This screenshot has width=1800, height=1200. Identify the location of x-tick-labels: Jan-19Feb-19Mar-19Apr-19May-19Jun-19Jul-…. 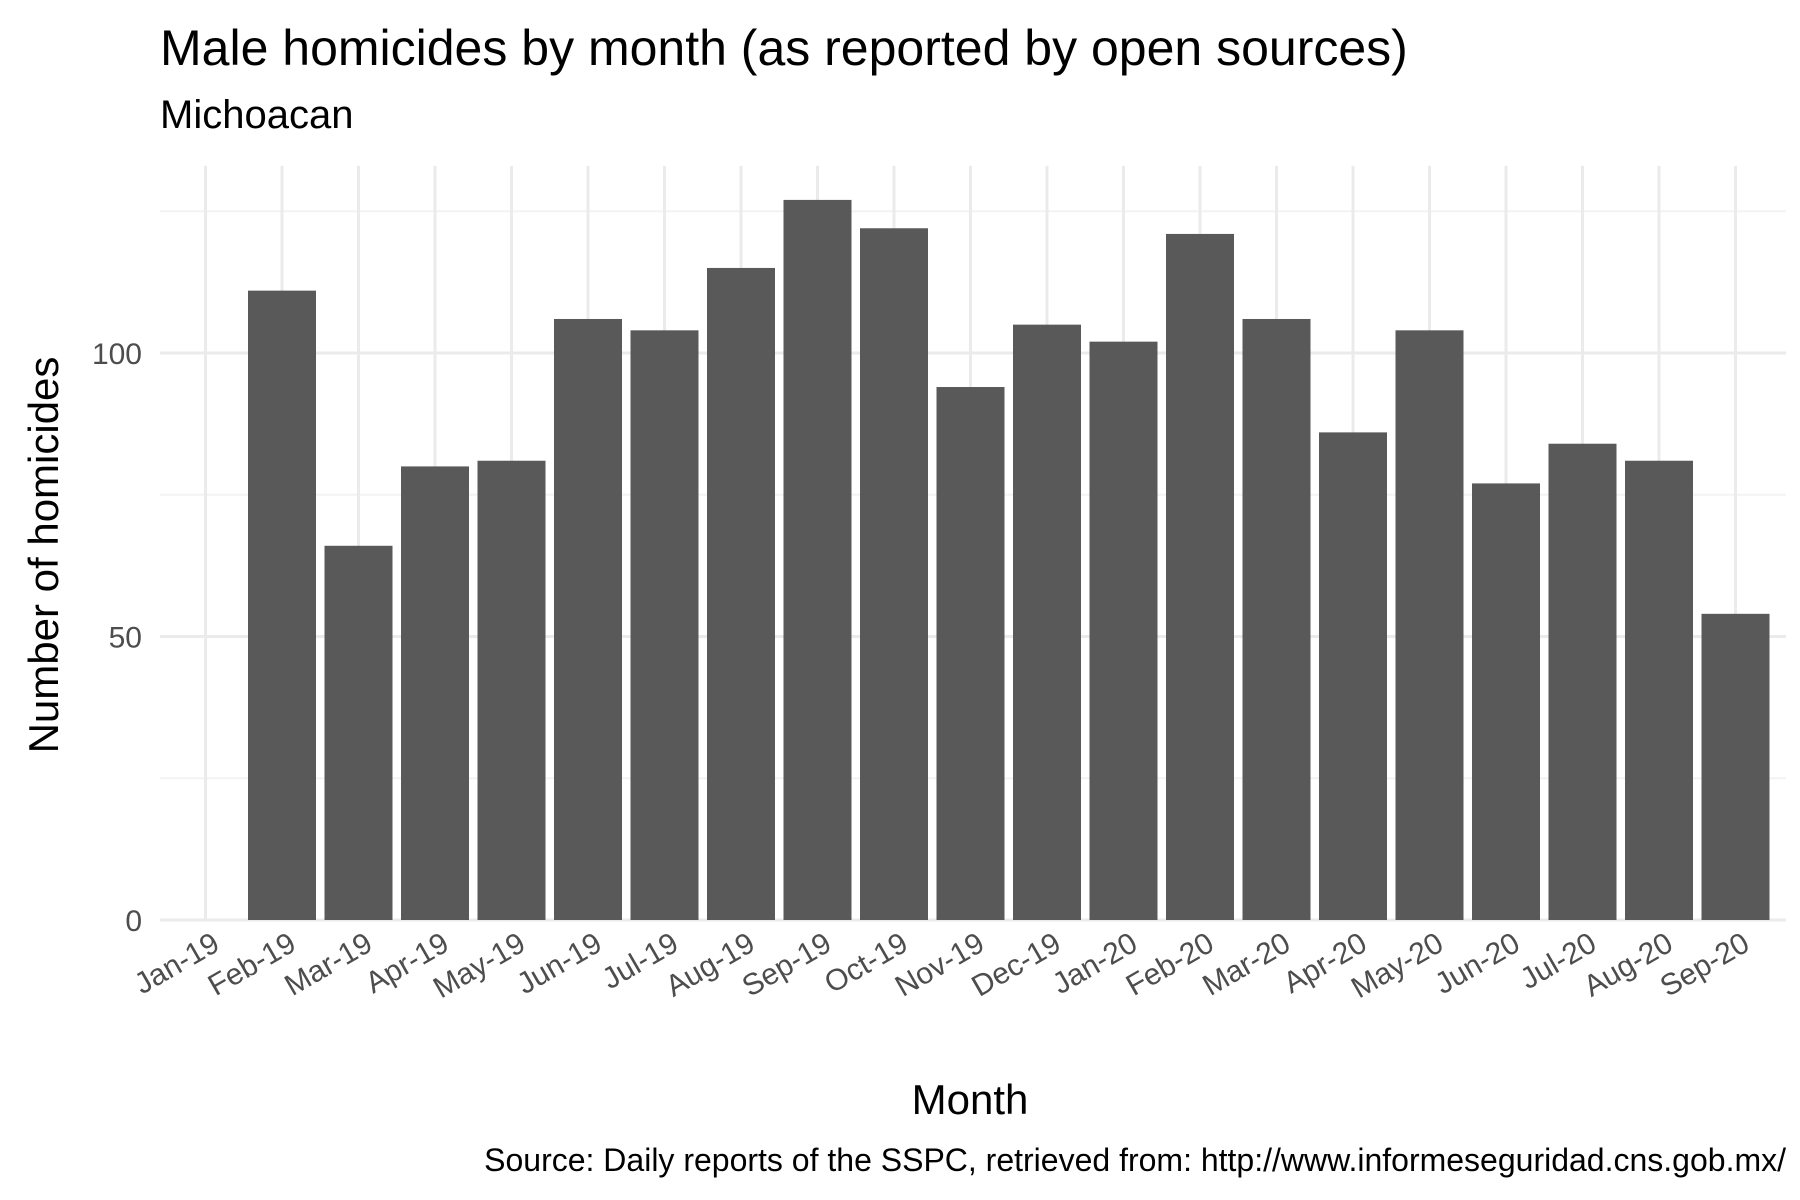
(942, 965).